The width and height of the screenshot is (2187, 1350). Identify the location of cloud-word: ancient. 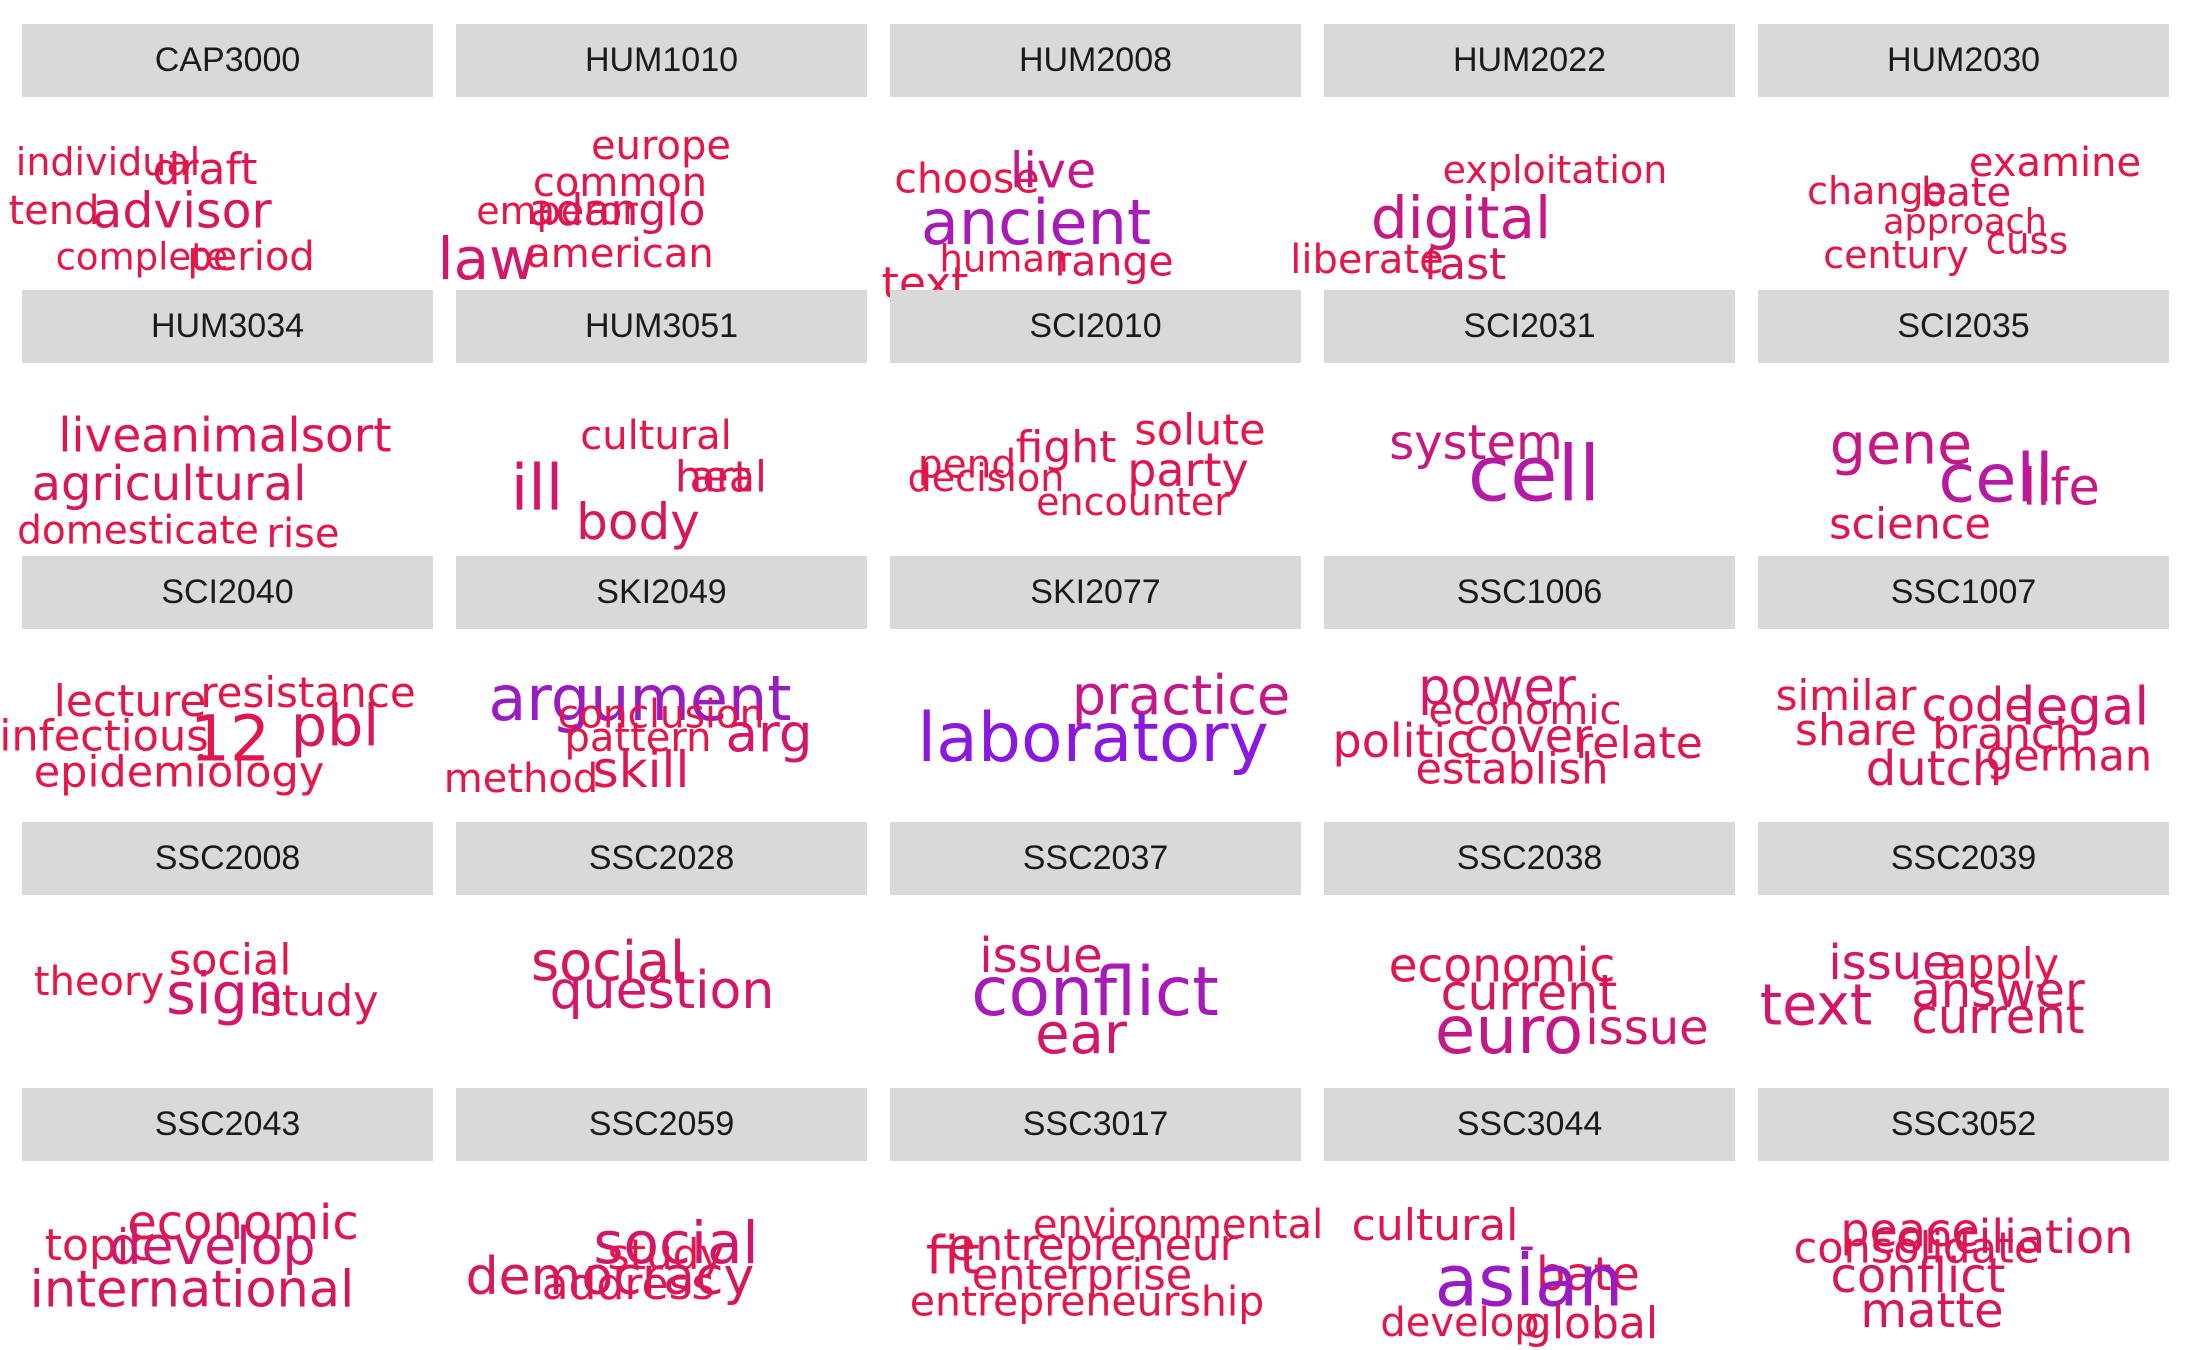
(1036, 222).